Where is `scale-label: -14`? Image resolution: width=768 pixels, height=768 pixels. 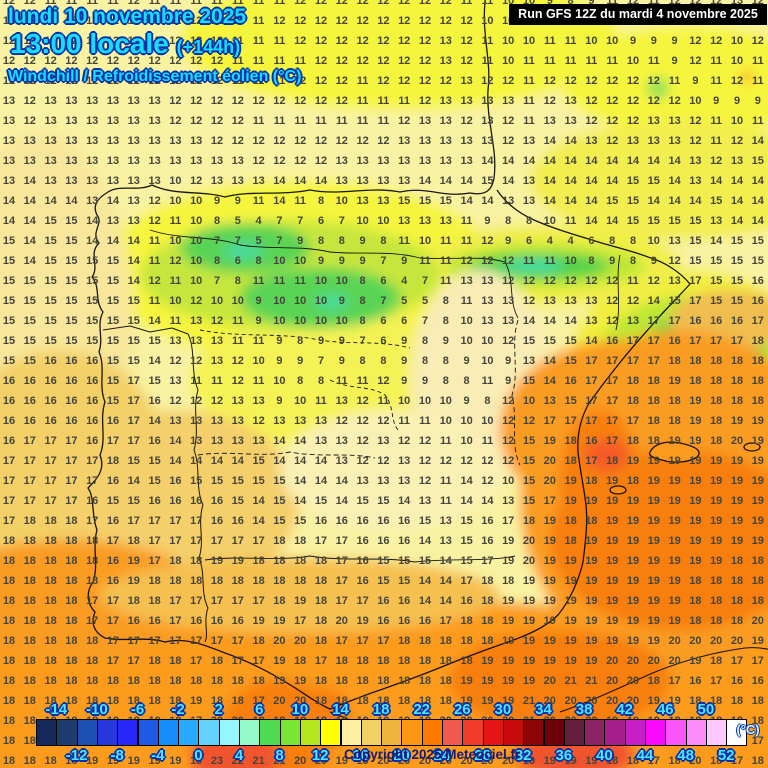
scale-label: -14 is located at coordinates (56, 709).